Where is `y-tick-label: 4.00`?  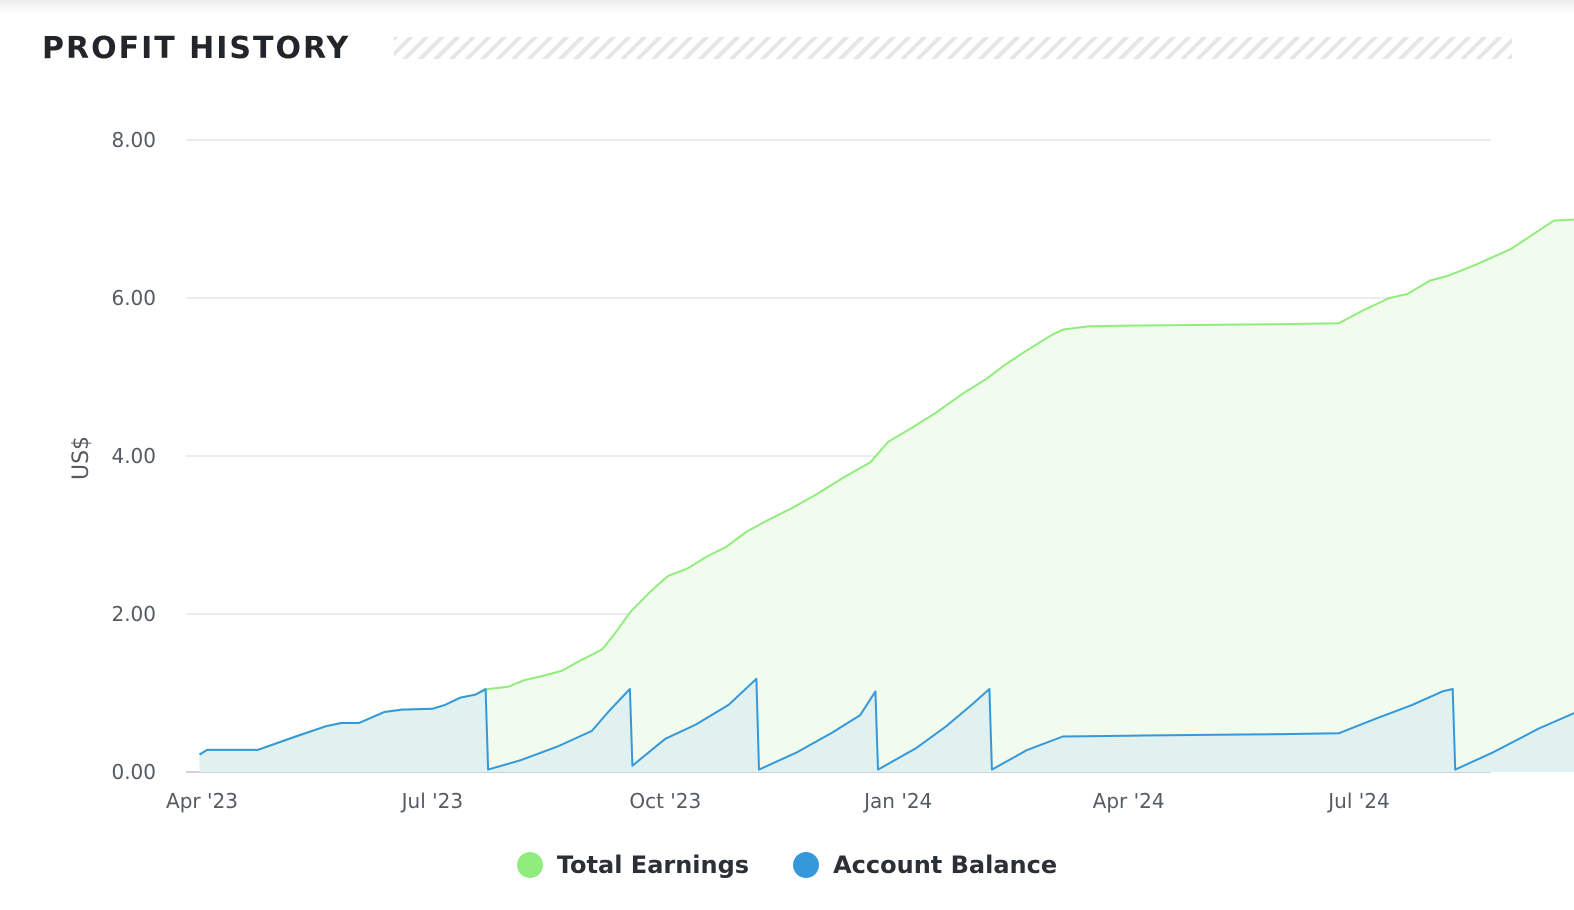
y-tick-label: 4.00 is located at coordinates (133, 456).